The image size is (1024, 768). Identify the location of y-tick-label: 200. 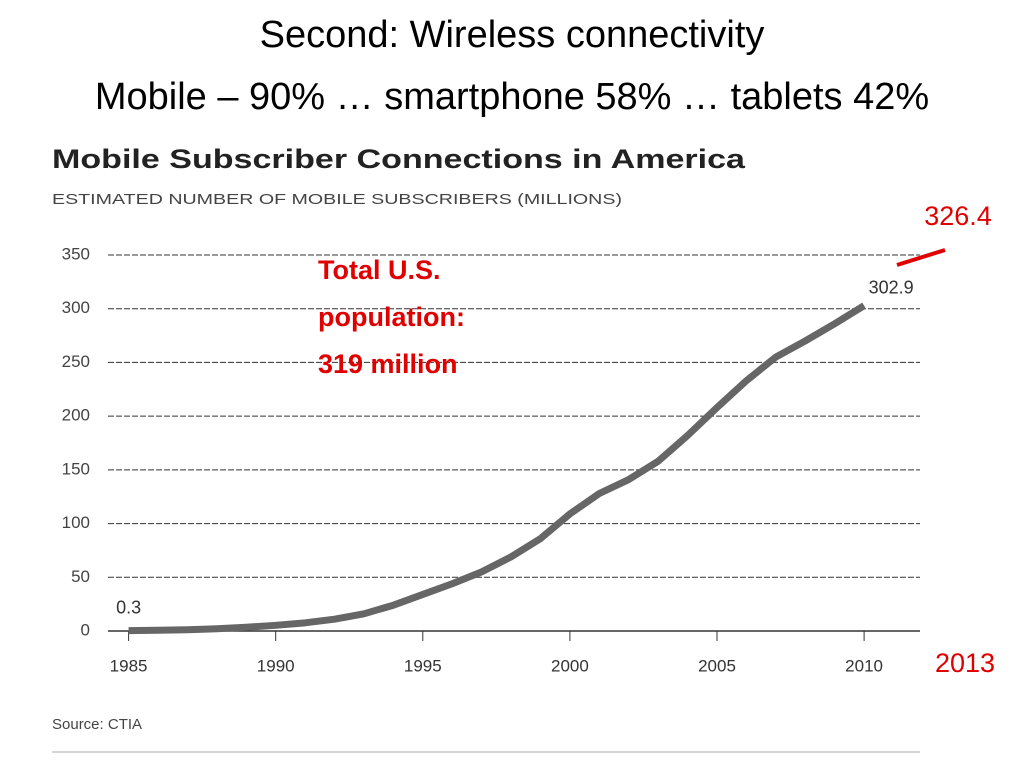
(76, 415).